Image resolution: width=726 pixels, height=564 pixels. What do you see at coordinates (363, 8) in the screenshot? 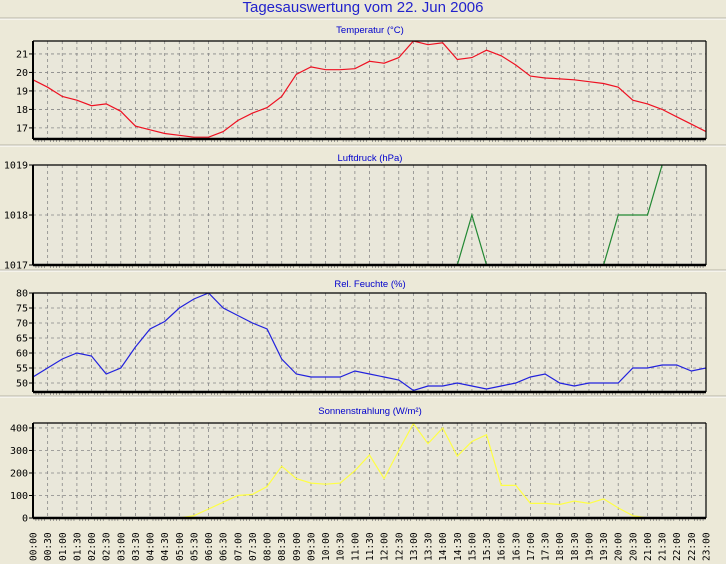
I see `page-title: Tagesauswertung vom 22. Jun 2006` at bounding box center [363, 8].